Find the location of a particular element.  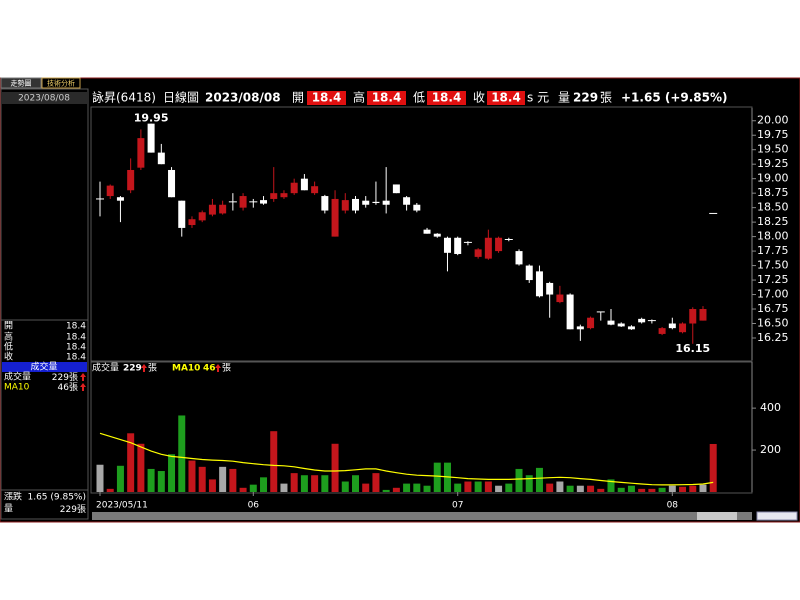

tab-label: 走勢圖 is located at coordinates (21, 83).